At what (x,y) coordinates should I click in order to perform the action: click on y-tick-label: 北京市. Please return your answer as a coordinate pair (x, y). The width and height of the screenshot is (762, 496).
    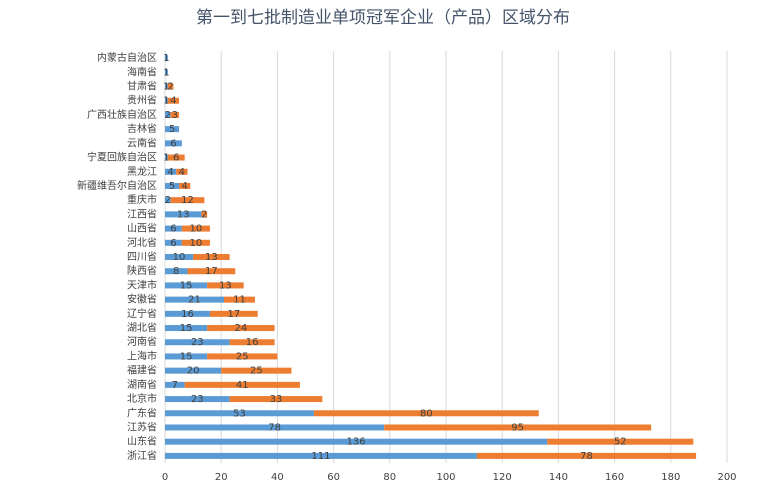
    Looking at the image, I should click on (142, 398).